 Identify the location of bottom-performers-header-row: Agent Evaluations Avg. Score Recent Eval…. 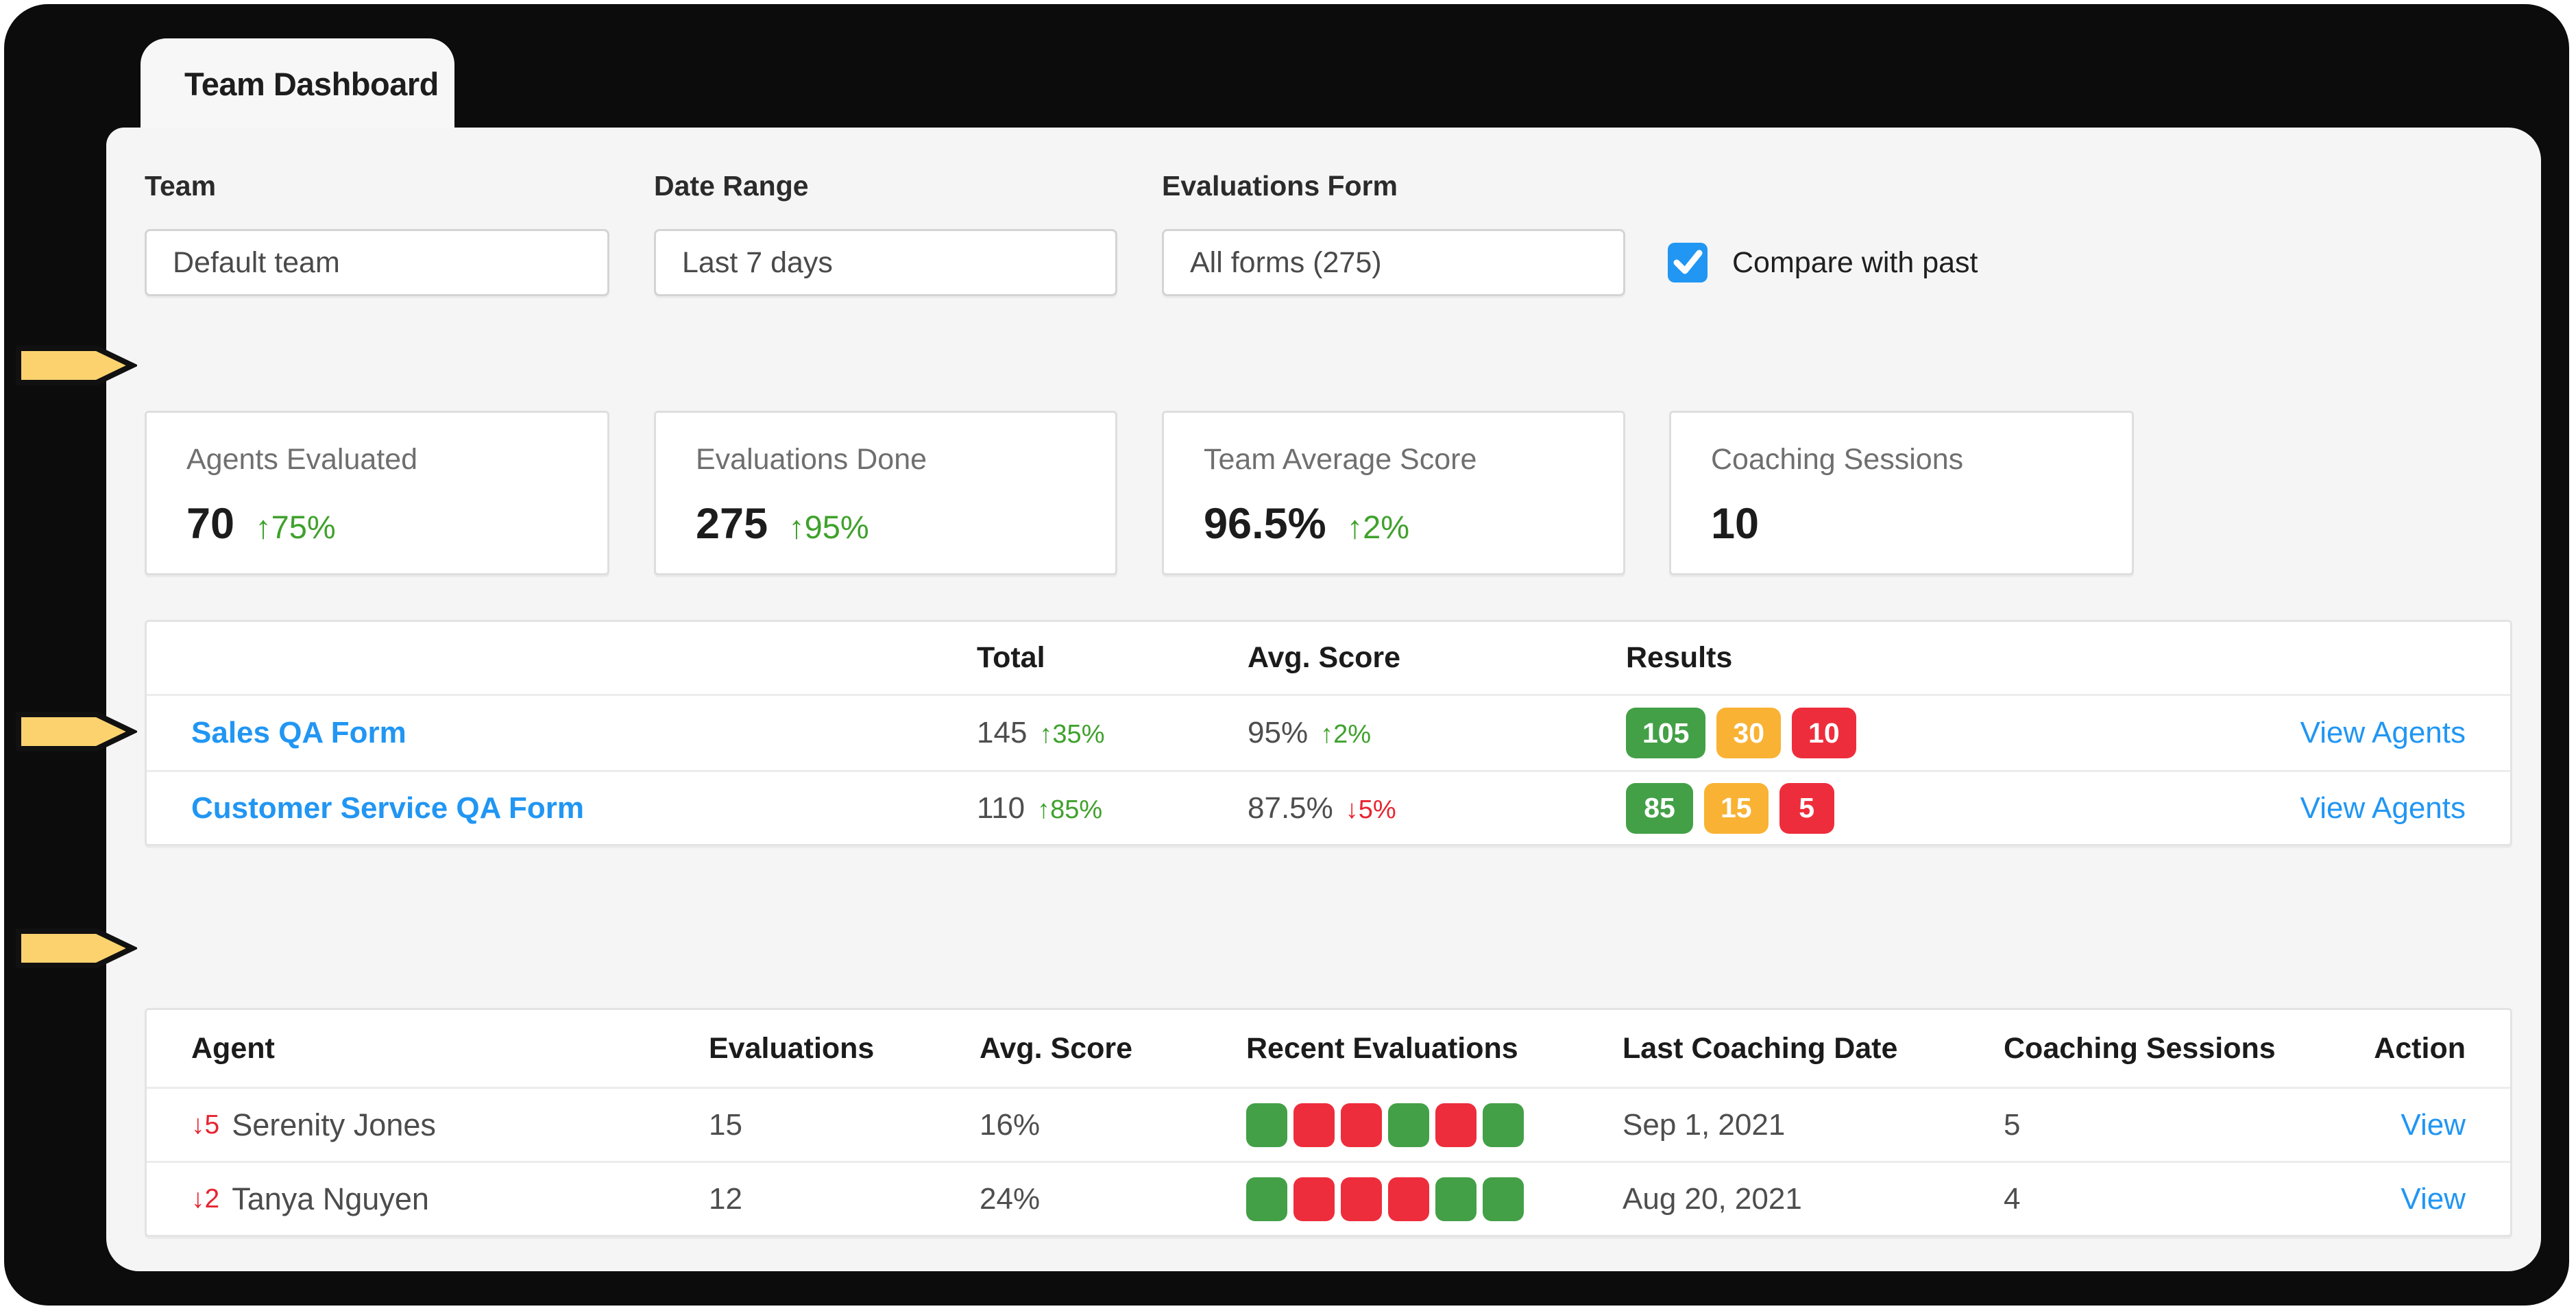
(1328, 1048).